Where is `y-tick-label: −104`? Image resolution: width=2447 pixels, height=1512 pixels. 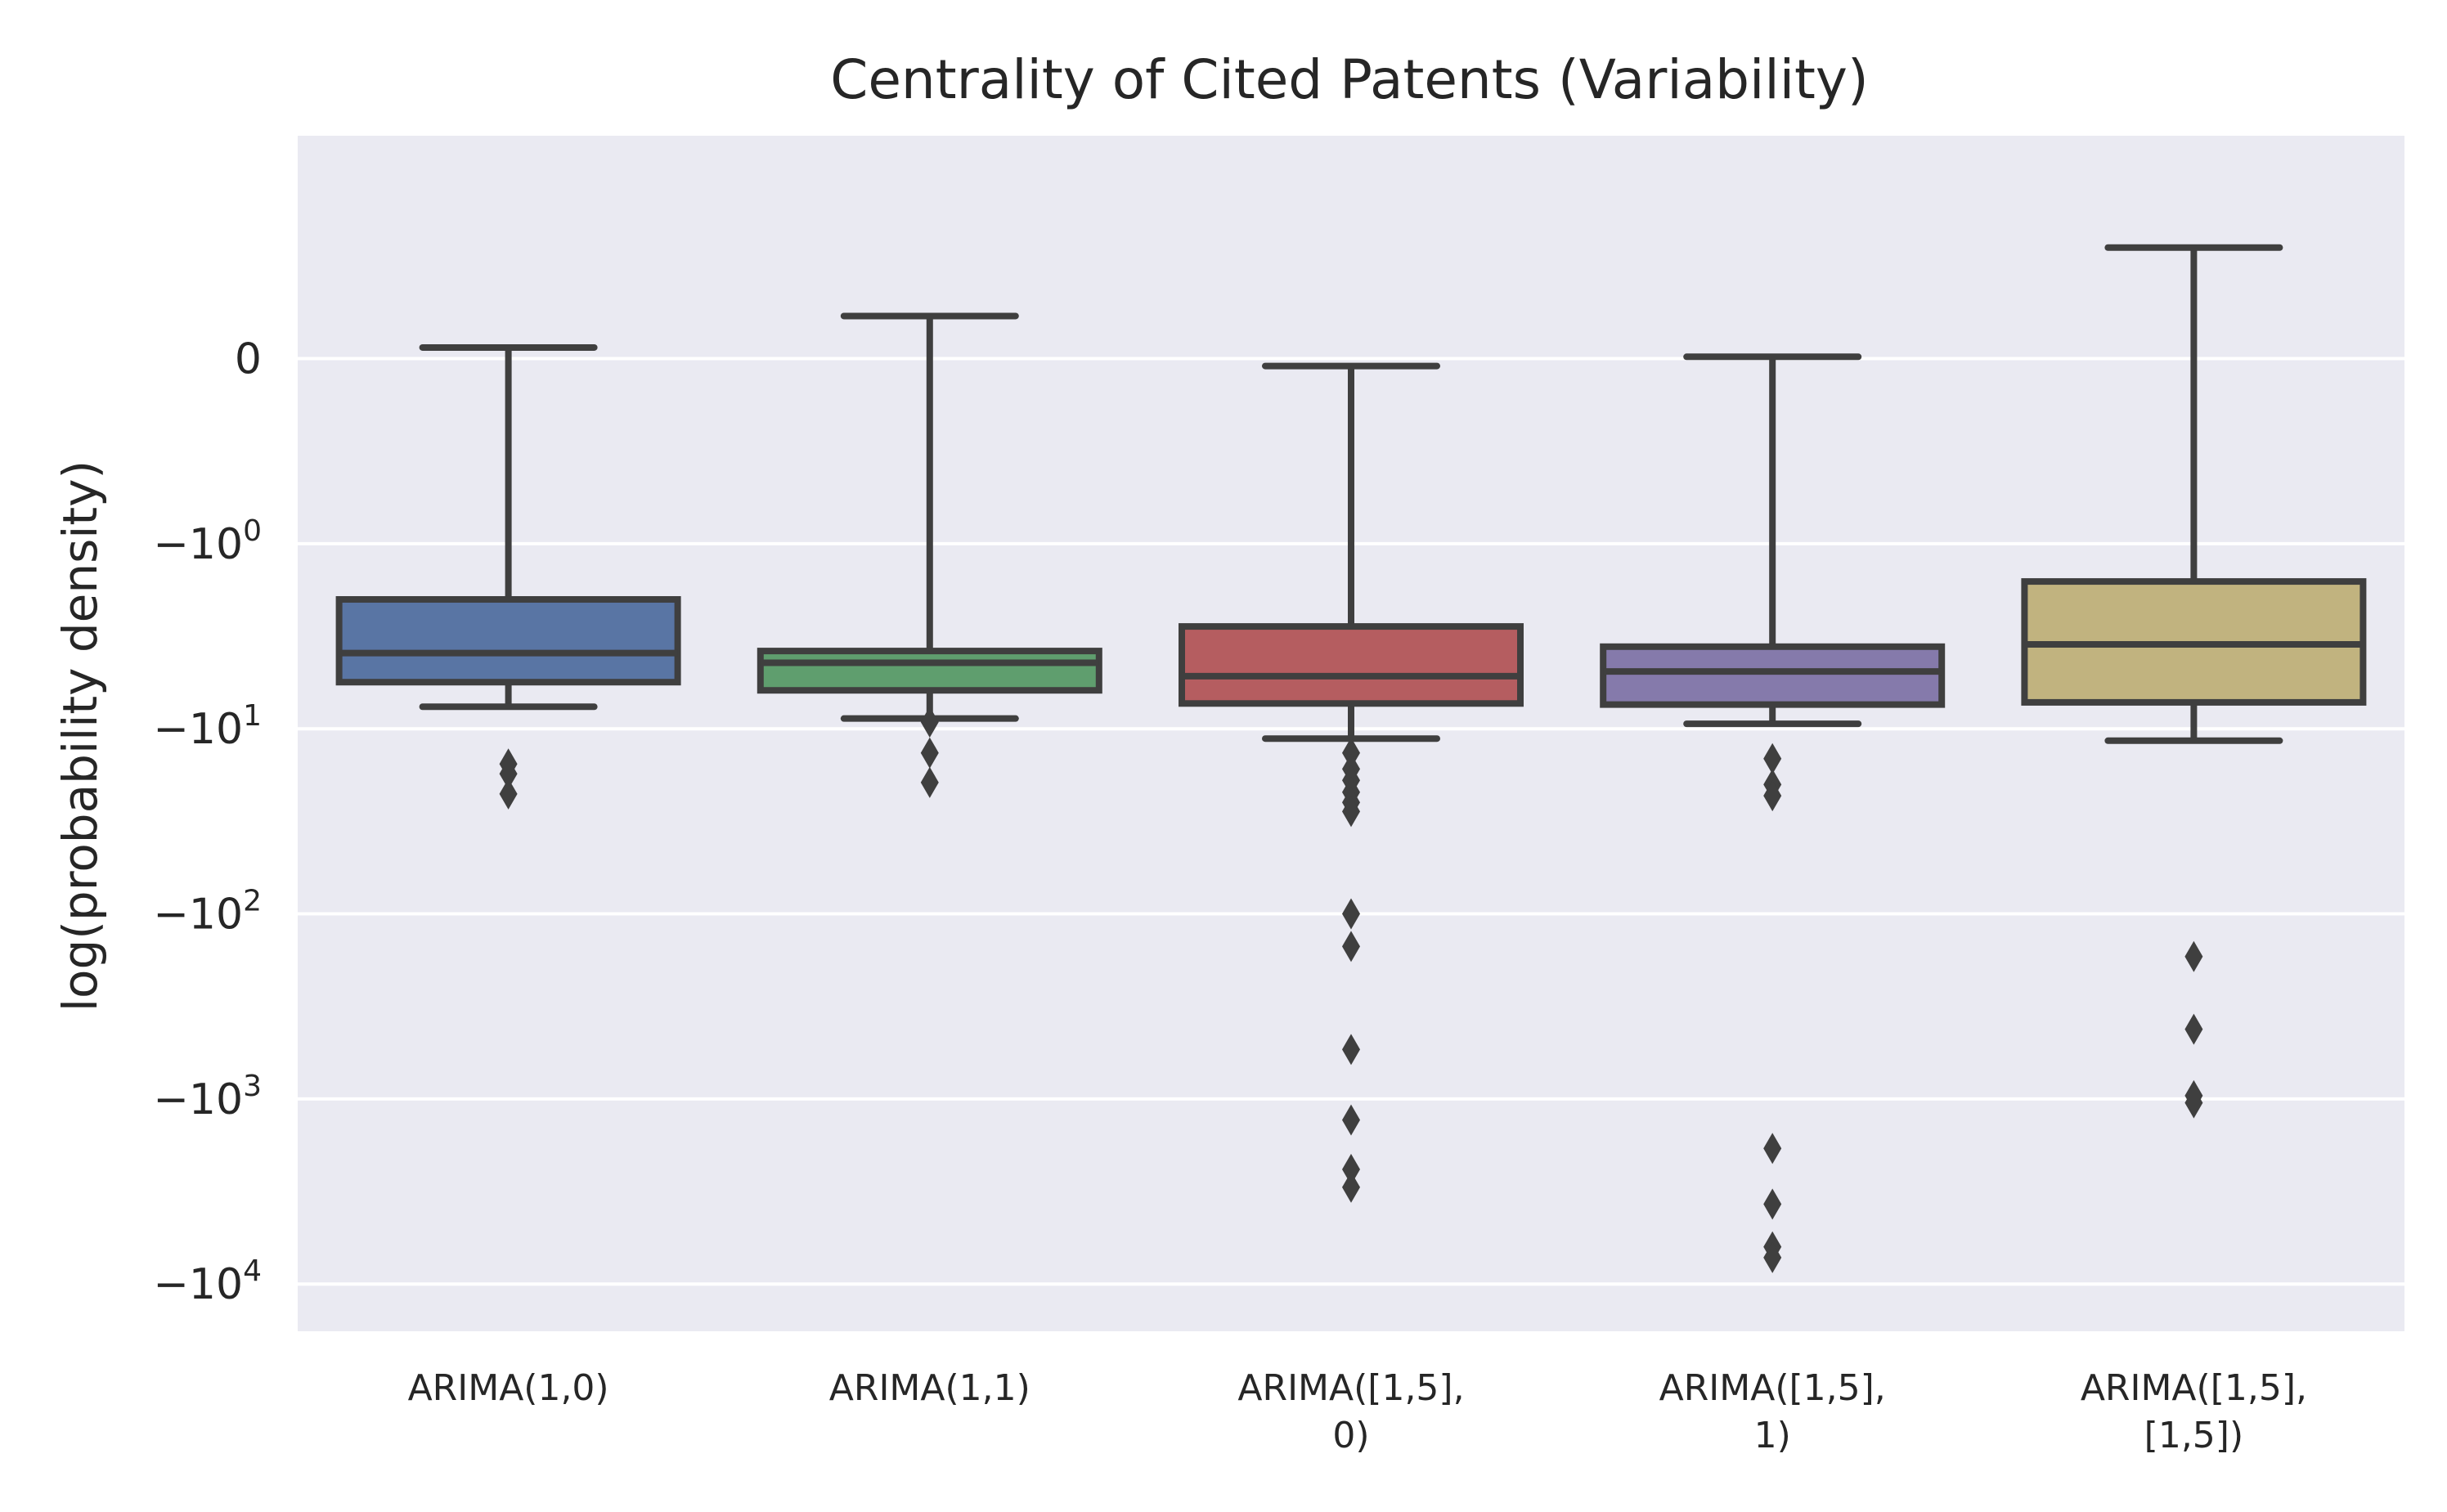 y-tick-label: −104 is located at coordinates (207, 1281).